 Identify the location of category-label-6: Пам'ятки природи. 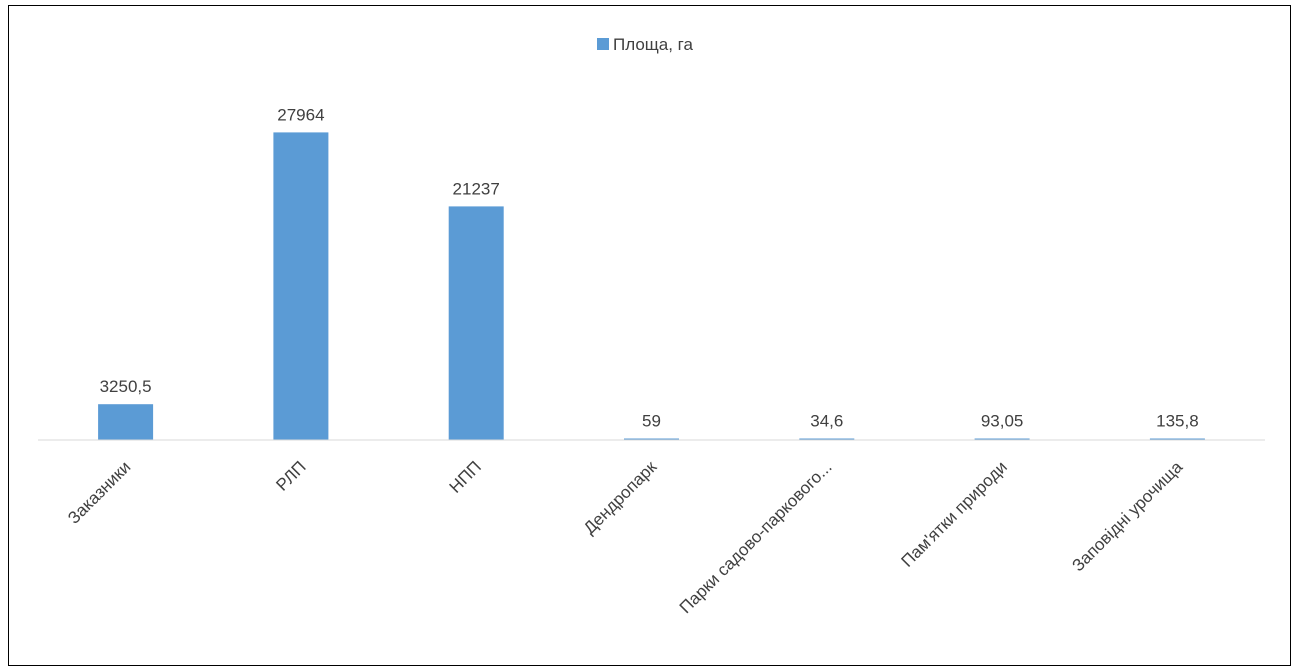
(954, 513).